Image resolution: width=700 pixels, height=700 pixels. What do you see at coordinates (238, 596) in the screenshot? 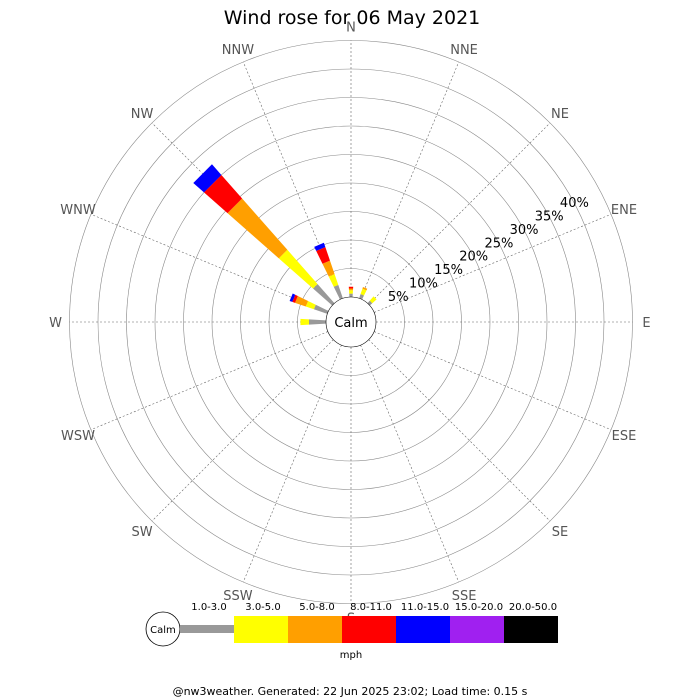
I see `direction-label-ssw: SSW` at bounding box center [238, 596].